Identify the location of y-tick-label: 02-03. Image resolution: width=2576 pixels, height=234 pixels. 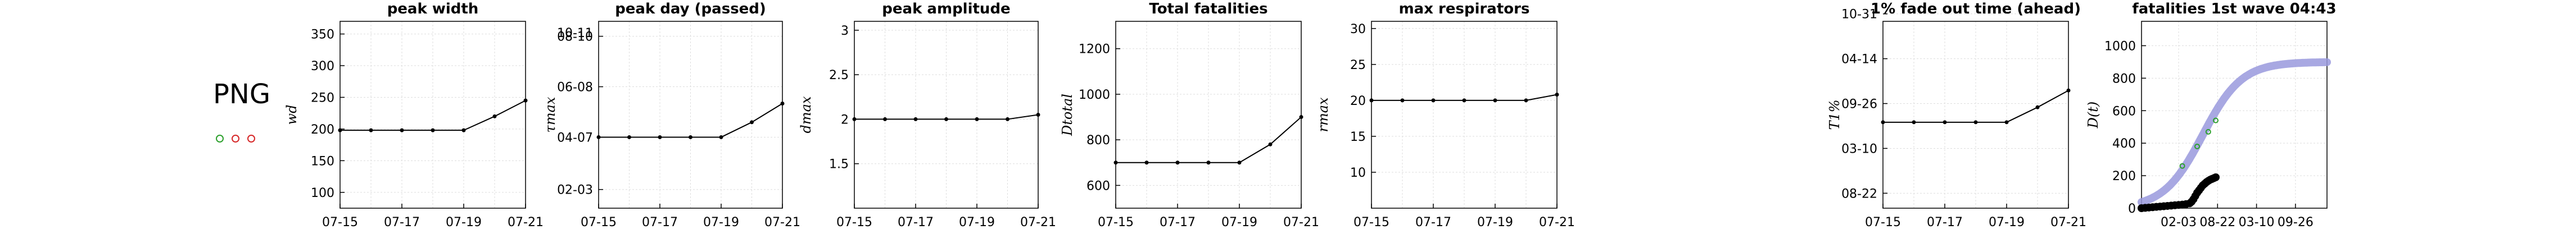
(575, 190).